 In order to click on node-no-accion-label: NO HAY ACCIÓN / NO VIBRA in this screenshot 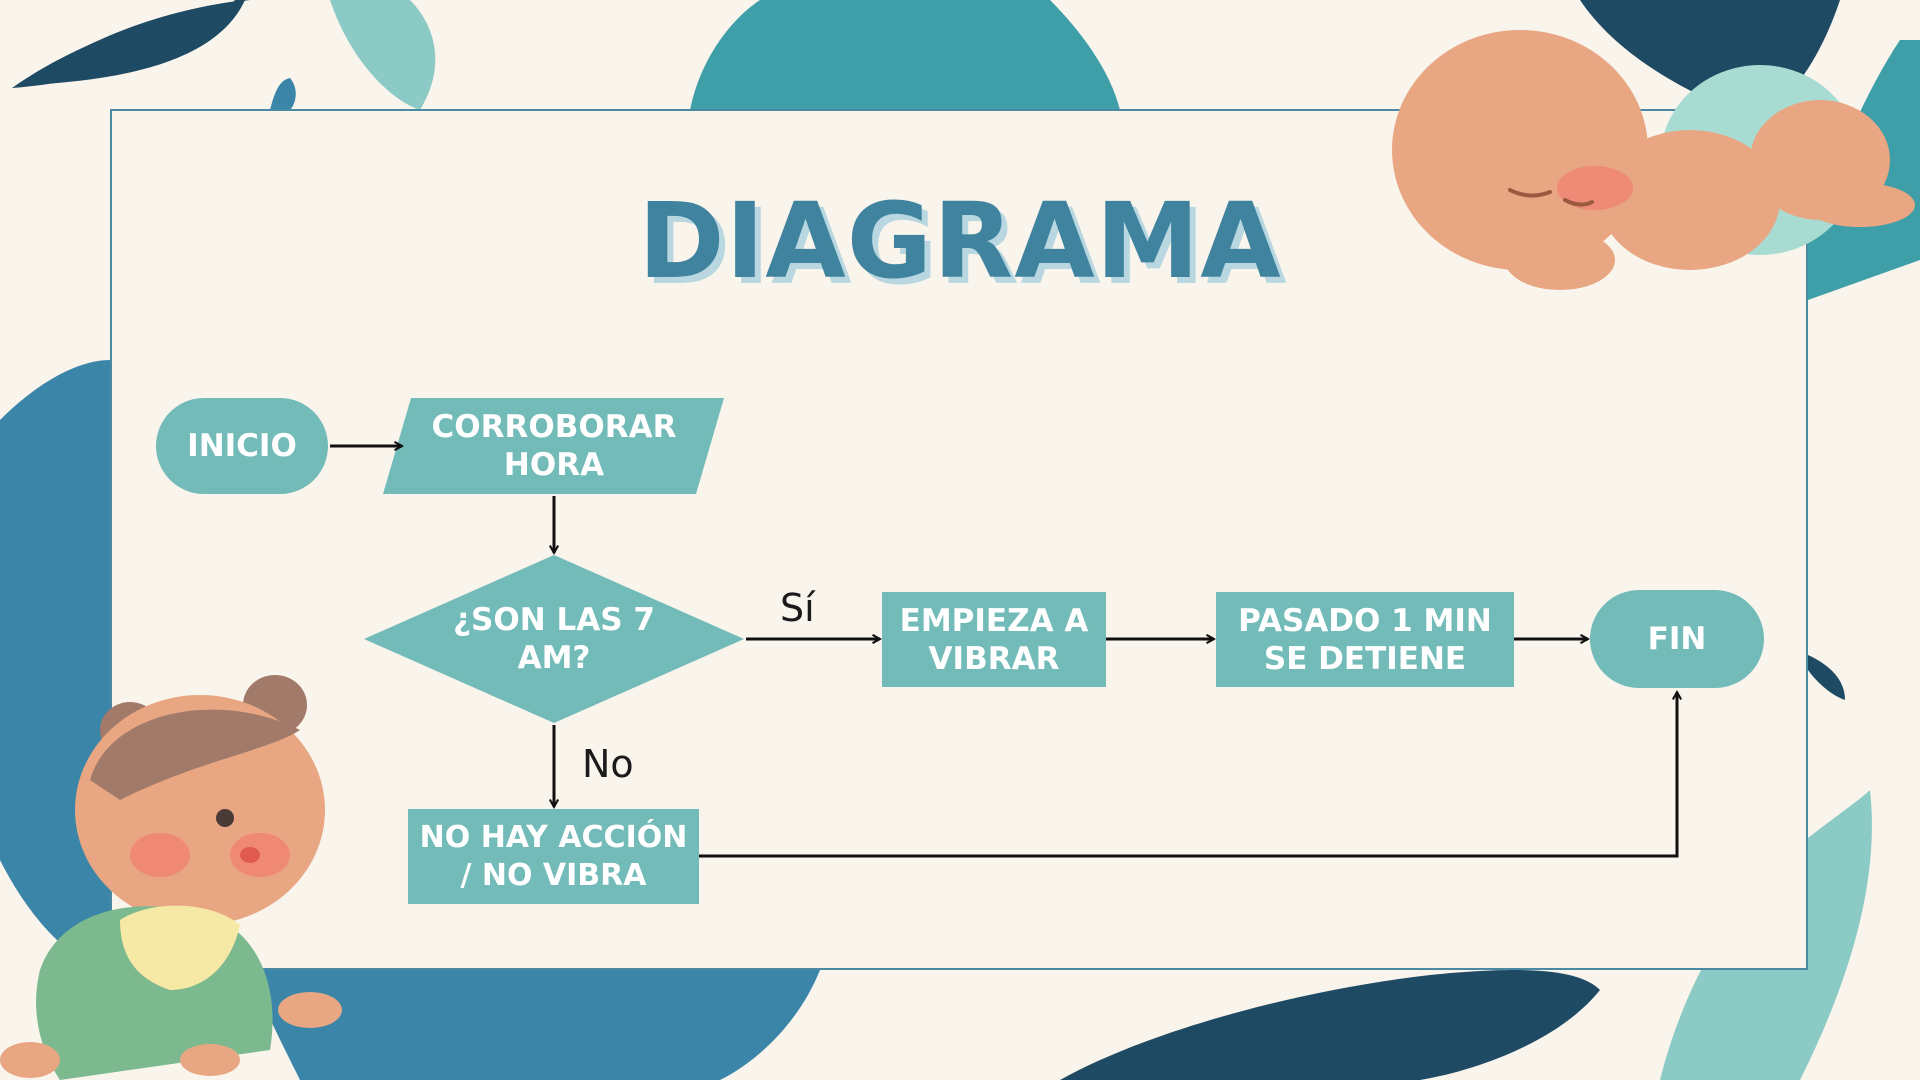, I will do `click(553, 856)`.